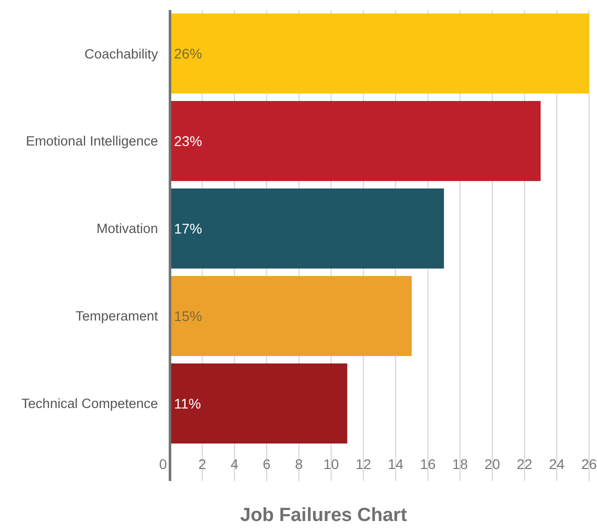  What do you see at coordinates (188, 228) in the screenshot?
I see `data-label: 17%` at bounding box center [188, 228].